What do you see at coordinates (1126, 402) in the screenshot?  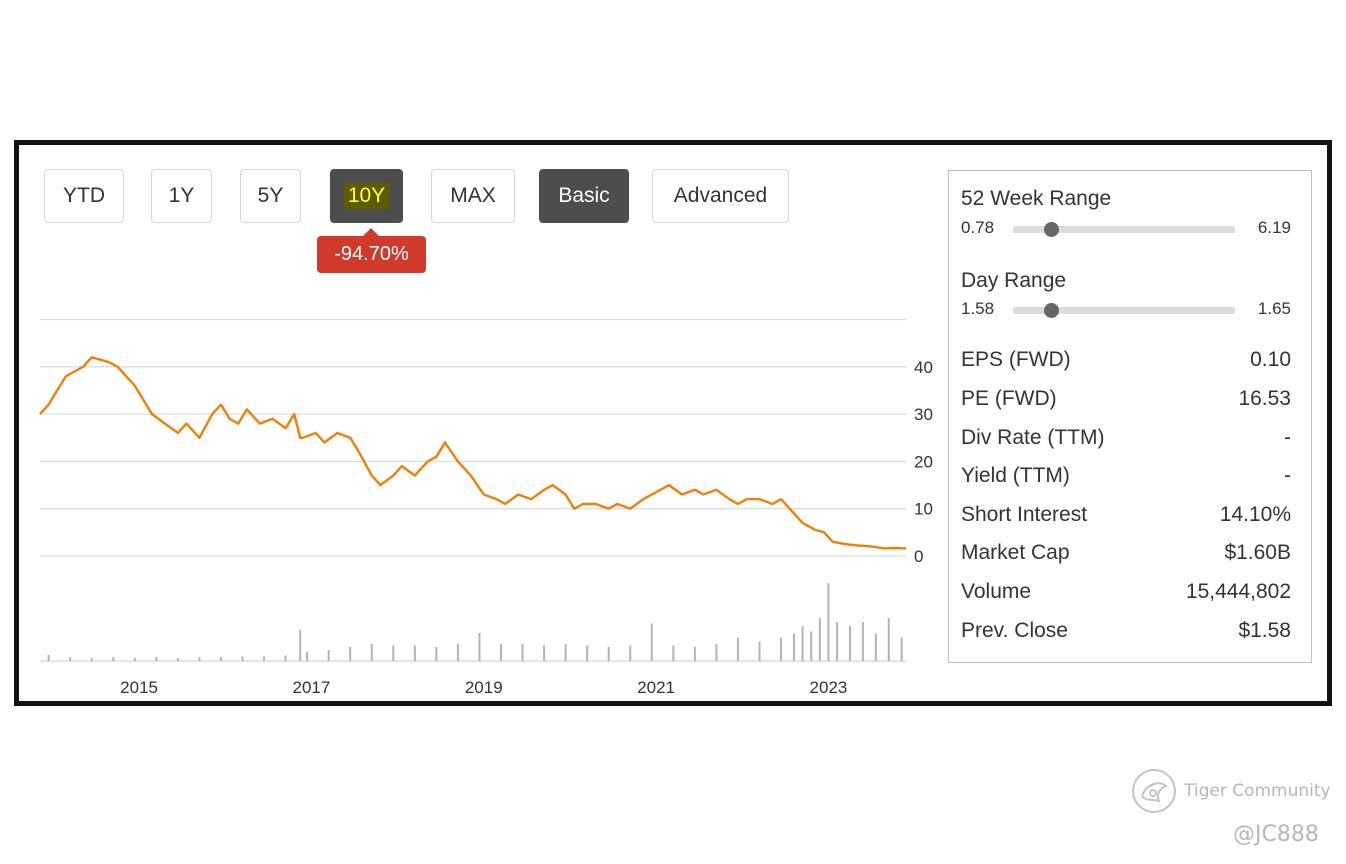 I see `stat-row-pe-fwd: PE (FWD) 16.53` at bounding box center [1126, 402].